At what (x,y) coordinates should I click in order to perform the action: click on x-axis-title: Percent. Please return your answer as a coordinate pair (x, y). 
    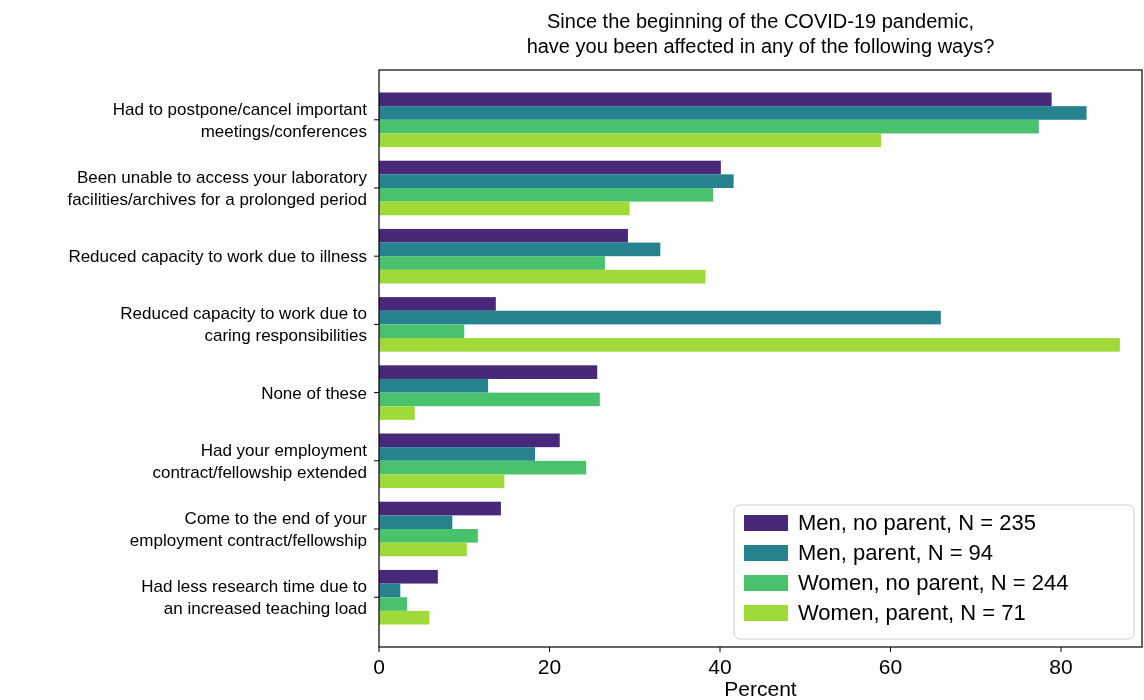
    Looking at the image, I should click on (760, 688).